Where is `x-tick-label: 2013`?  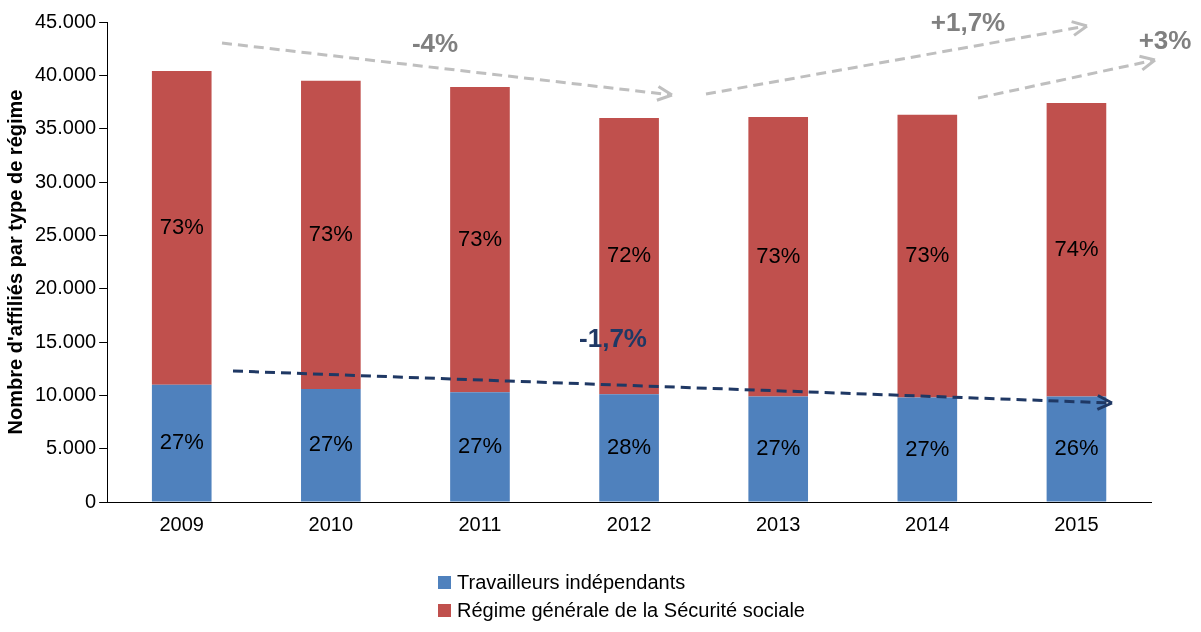
x-tick-label: 2013 is located at coordinates (778, 523).